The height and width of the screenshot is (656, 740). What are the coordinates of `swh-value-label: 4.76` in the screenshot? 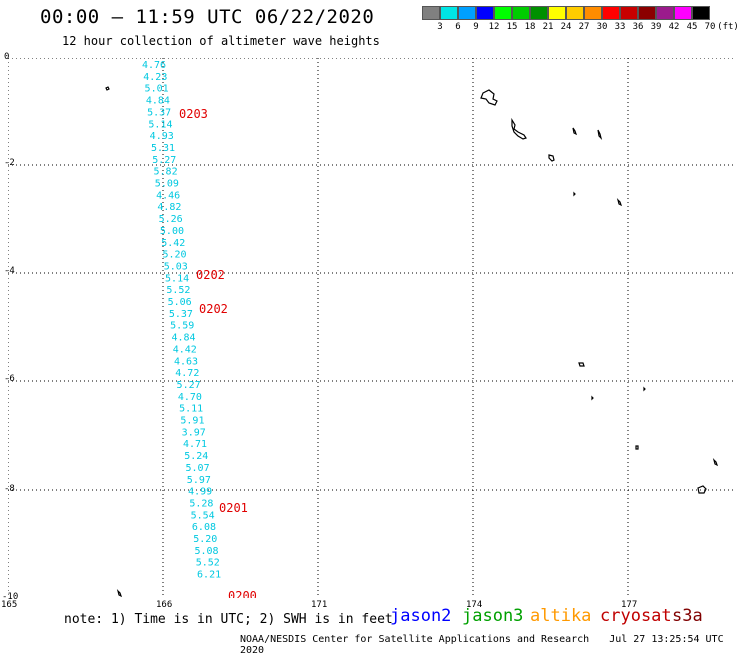 It's located at (154, 65).